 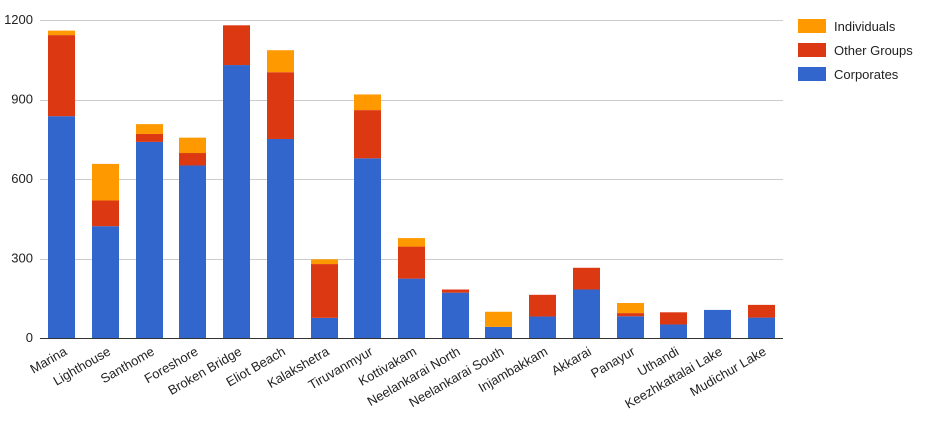 I want to click on x-tick-label-akkarai: Akkarai, so click(x=571, y=361).